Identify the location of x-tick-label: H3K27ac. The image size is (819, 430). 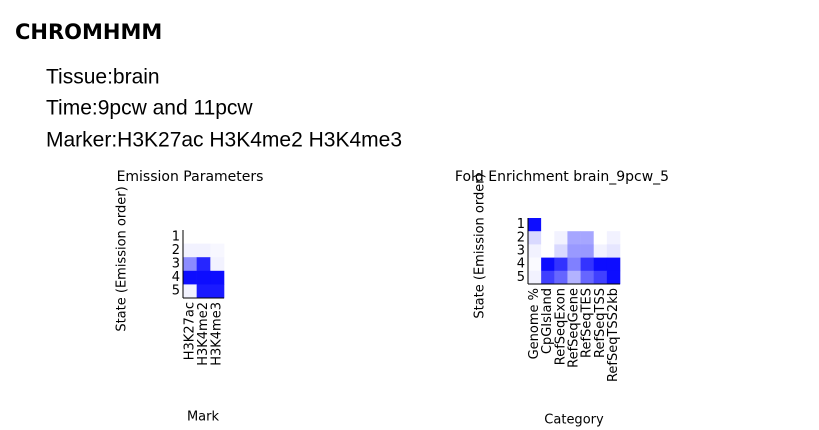
(189, 331).